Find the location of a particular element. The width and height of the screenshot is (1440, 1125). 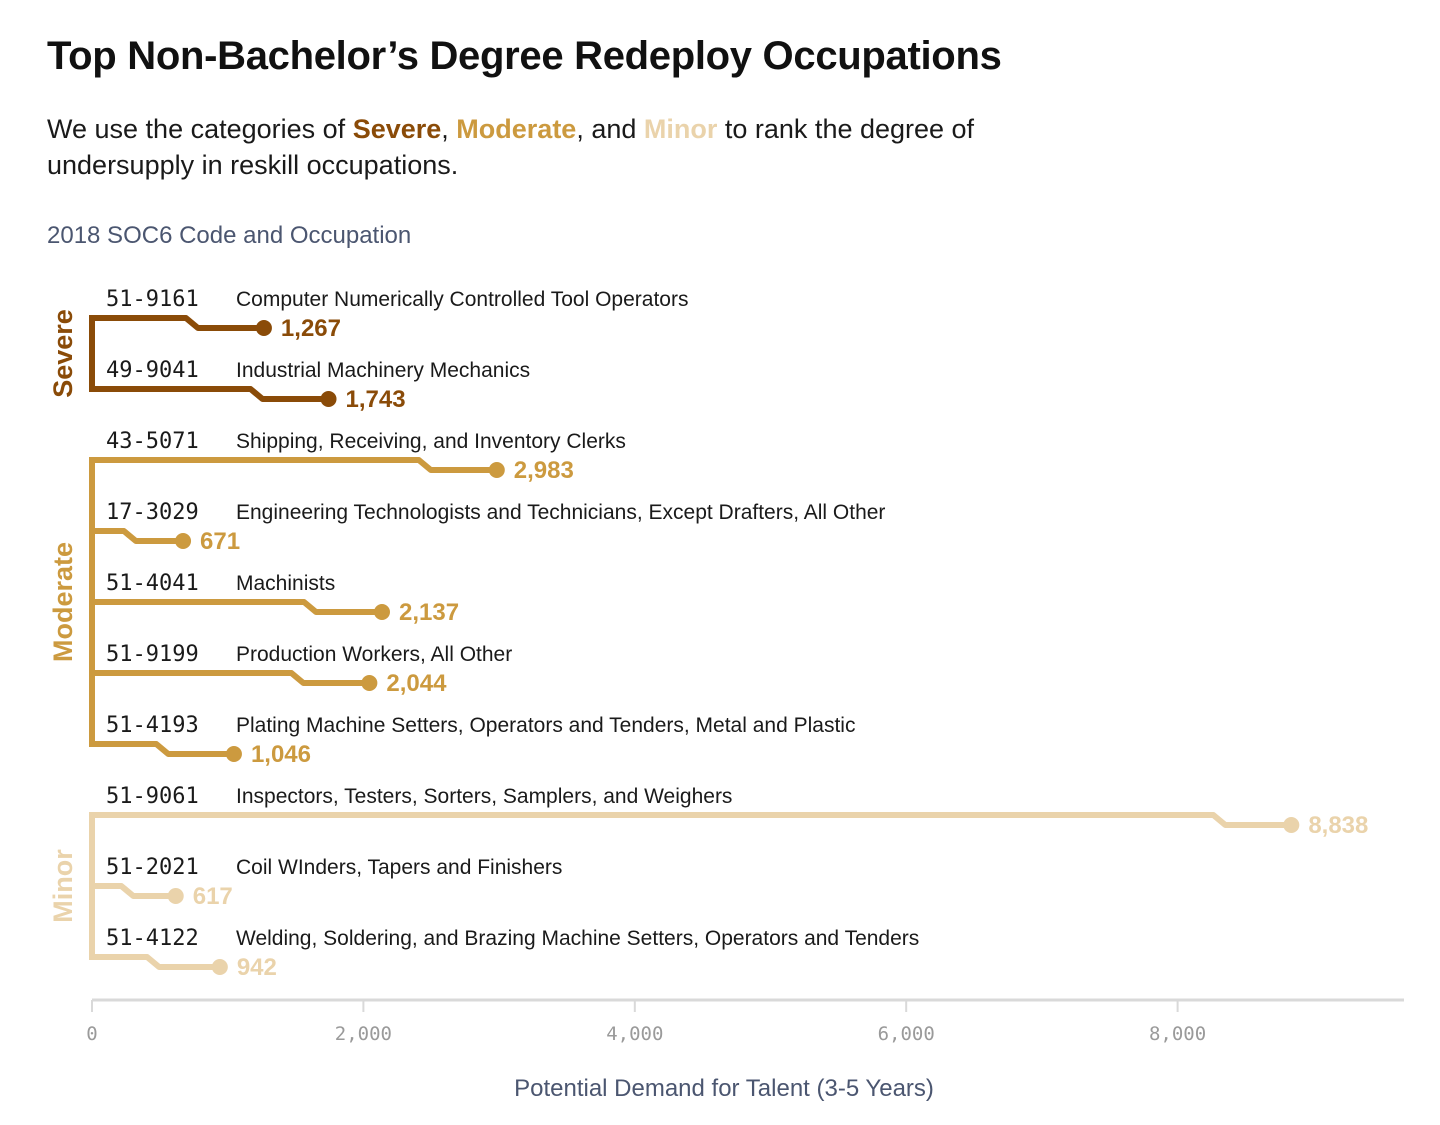

group-label: Minor is located at coordinates (63, 886).